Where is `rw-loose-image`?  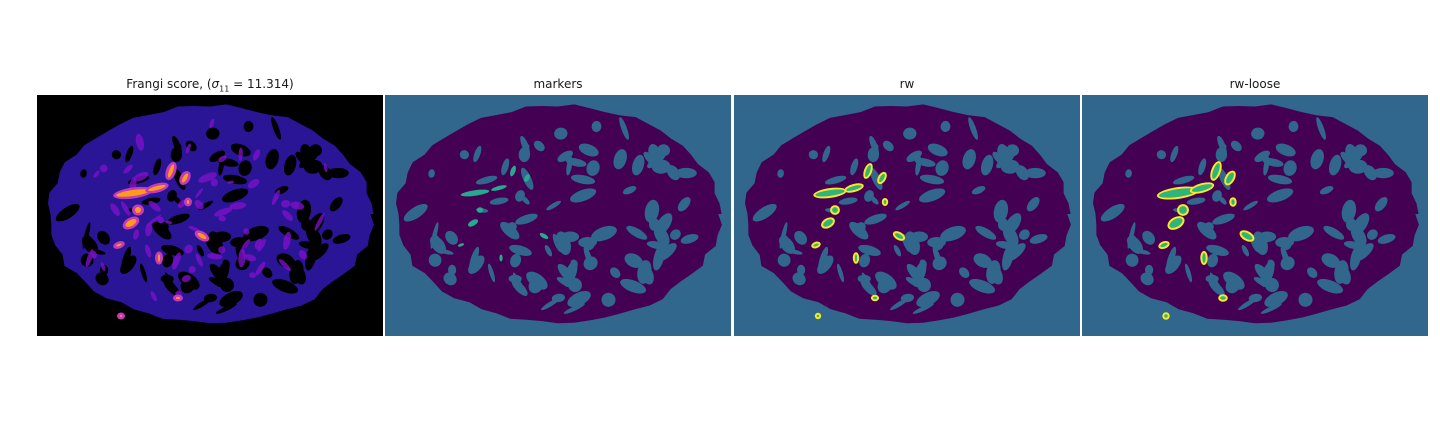
rw-loose-image is located at coordinates (1255, 215).